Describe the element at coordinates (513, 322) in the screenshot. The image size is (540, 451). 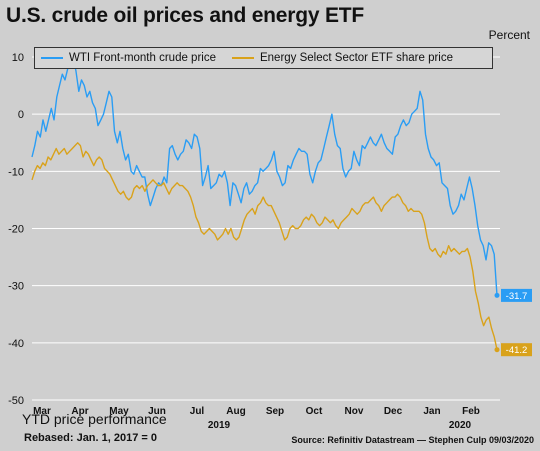
I see `end-labels: -31.7 -41.2` at that location.